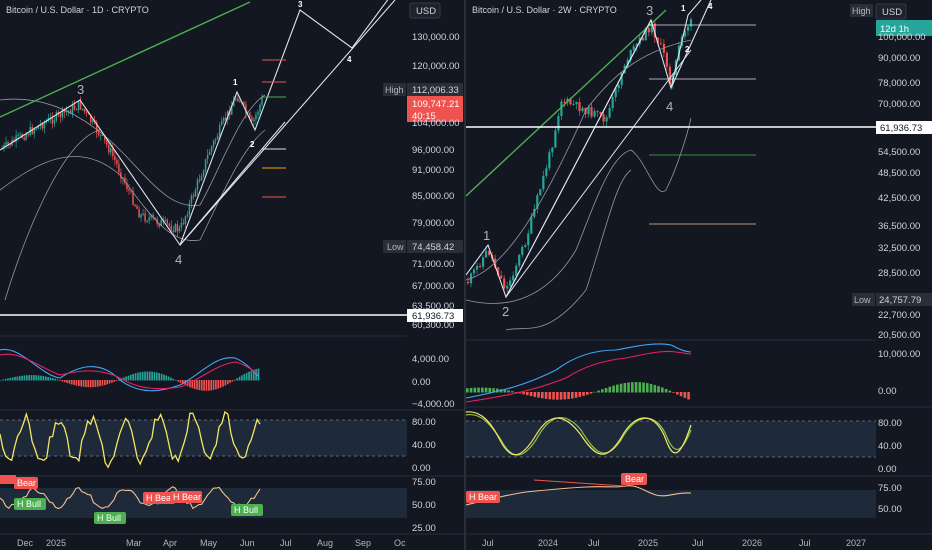  I want to click on left-chart-title: Bitcoin / U.S. Dollar · 1D · CRYPTO, so click(77, 10).